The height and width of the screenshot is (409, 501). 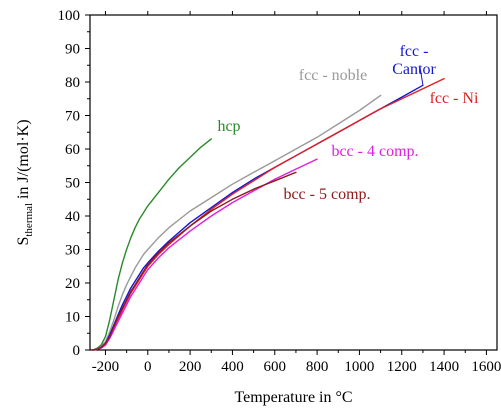 What do you see at coordinates (444, 367) in the screenshot?
I see `x-tick-label: 1400` at bounding box center [444, 367].